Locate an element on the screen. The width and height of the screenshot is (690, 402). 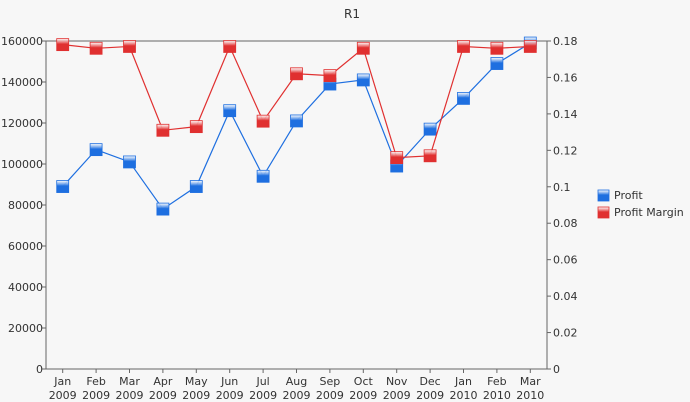
left-axis-tick-label: 100000 is located at coordinates (22, 164).